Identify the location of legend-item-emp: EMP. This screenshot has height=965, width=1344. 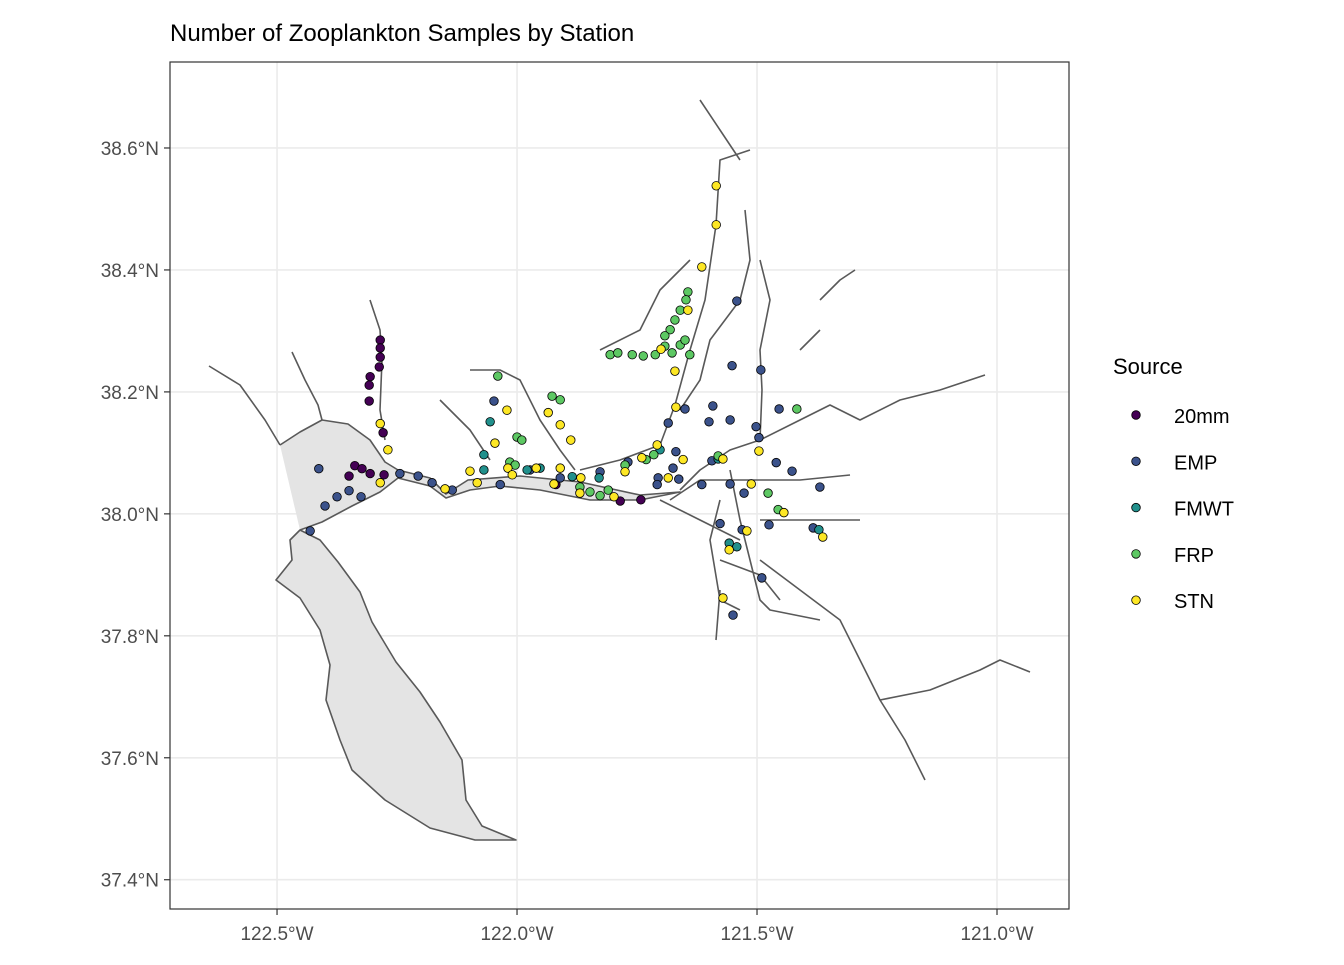
(1174, 463).